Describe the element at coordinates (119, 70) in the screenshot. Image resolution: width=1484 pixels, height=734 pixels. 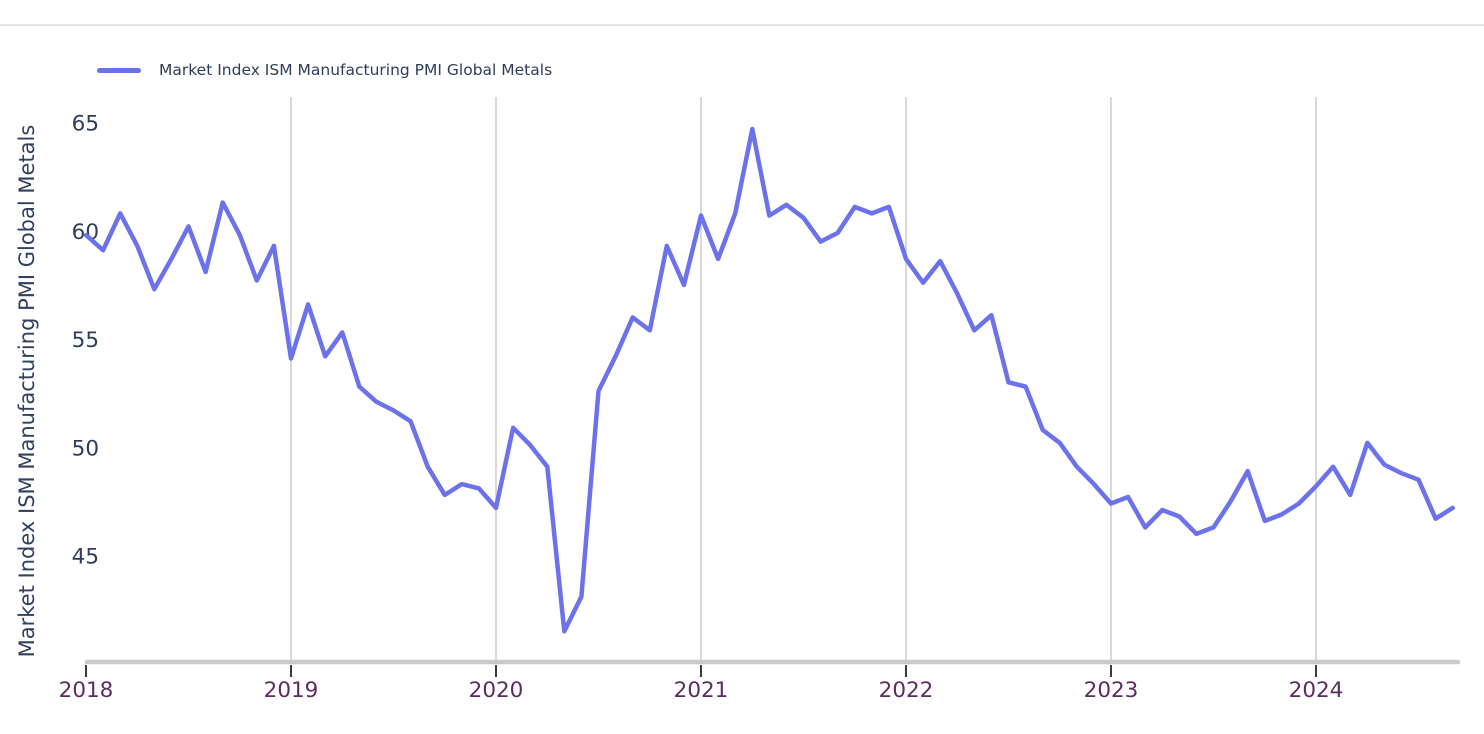
I see `legend-line-swatch` at that location.